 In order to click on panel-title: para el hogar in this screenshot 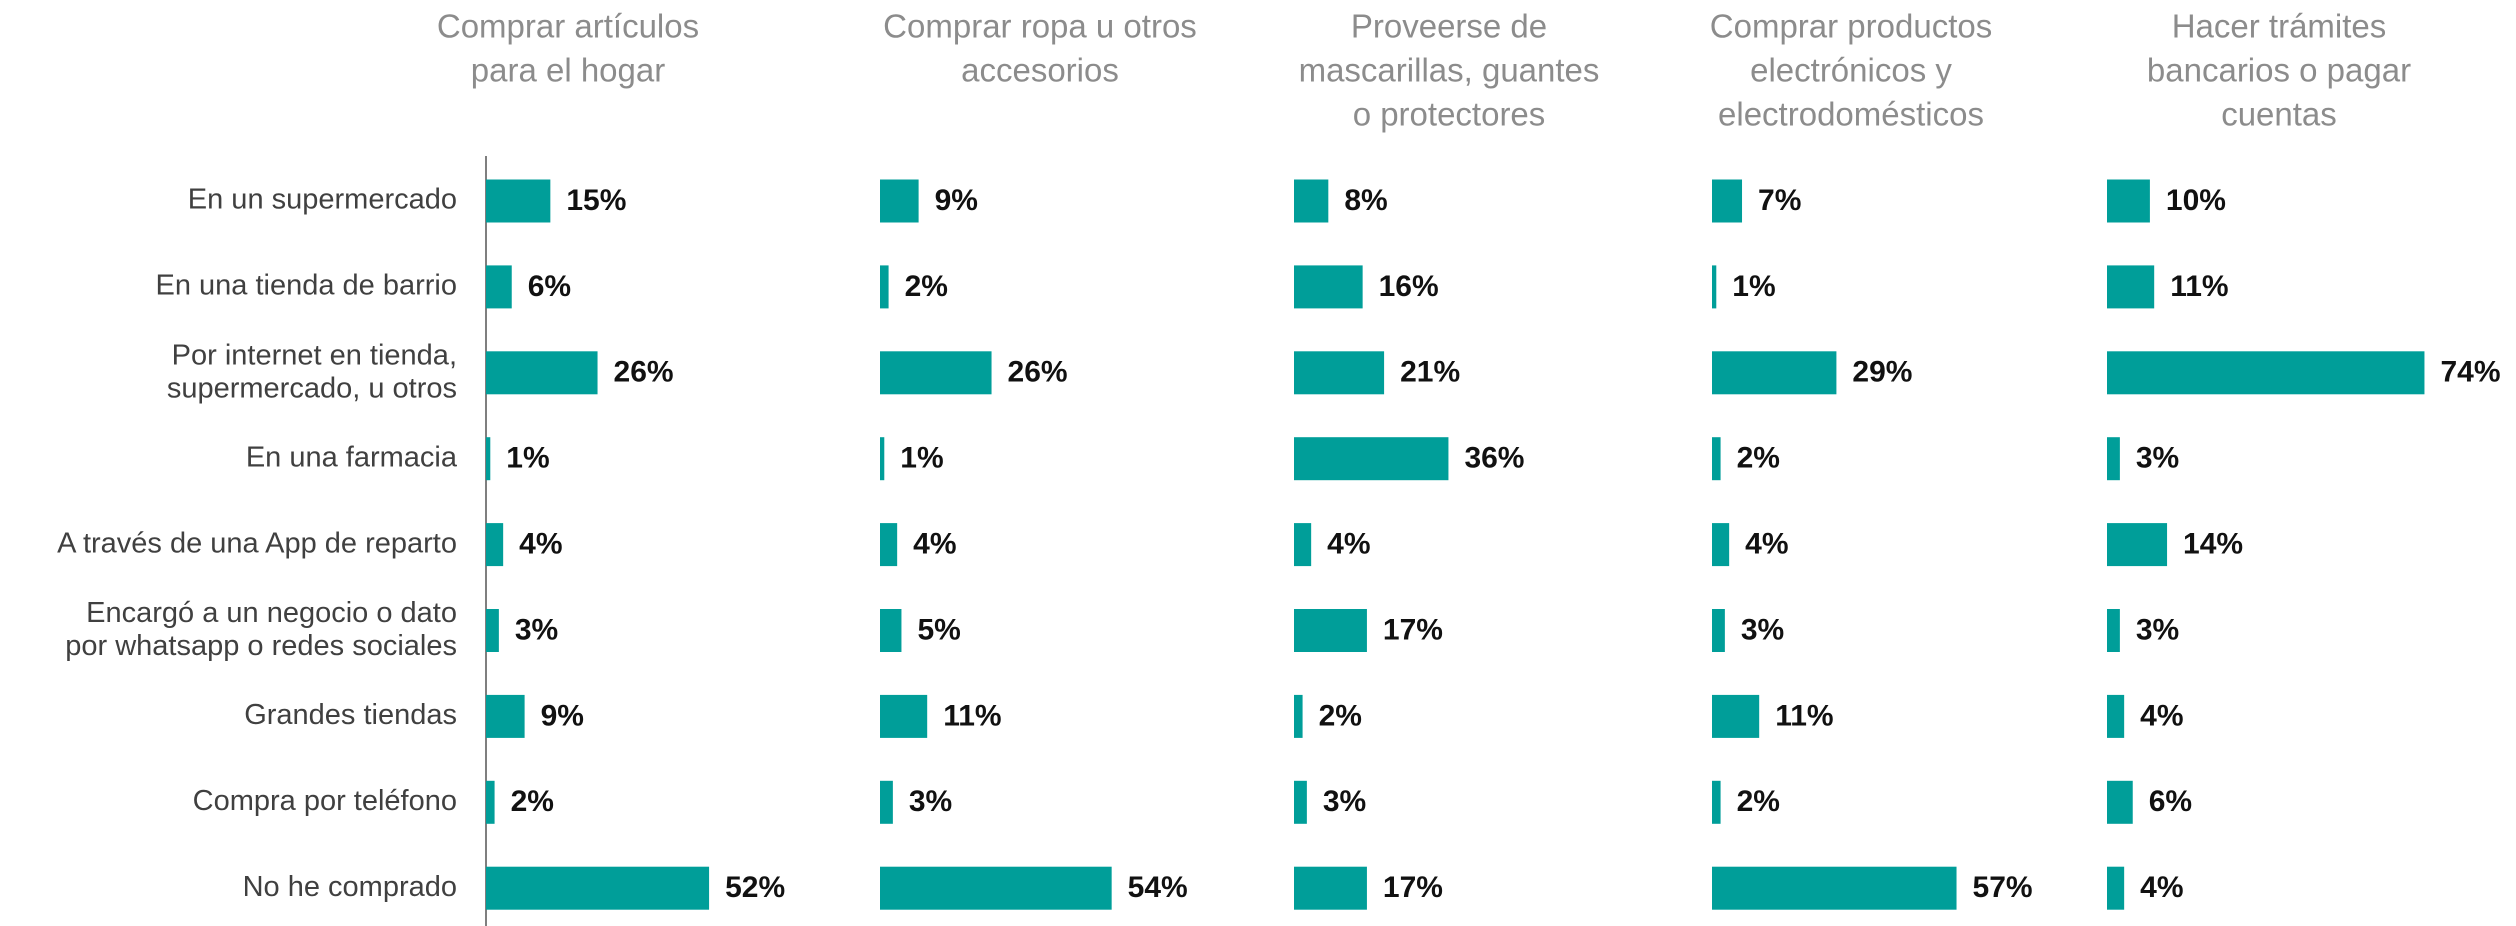, I will do `click(568, 70)`.